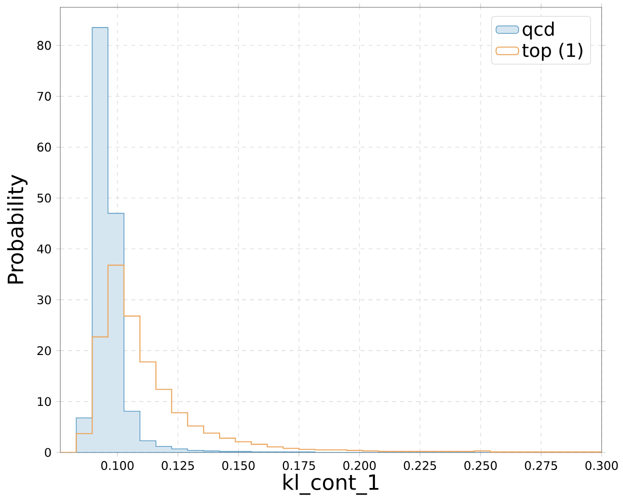 This screenshot has width=623, height=499. I want to click on x-tick-label: 0.250, so click(480, 465).